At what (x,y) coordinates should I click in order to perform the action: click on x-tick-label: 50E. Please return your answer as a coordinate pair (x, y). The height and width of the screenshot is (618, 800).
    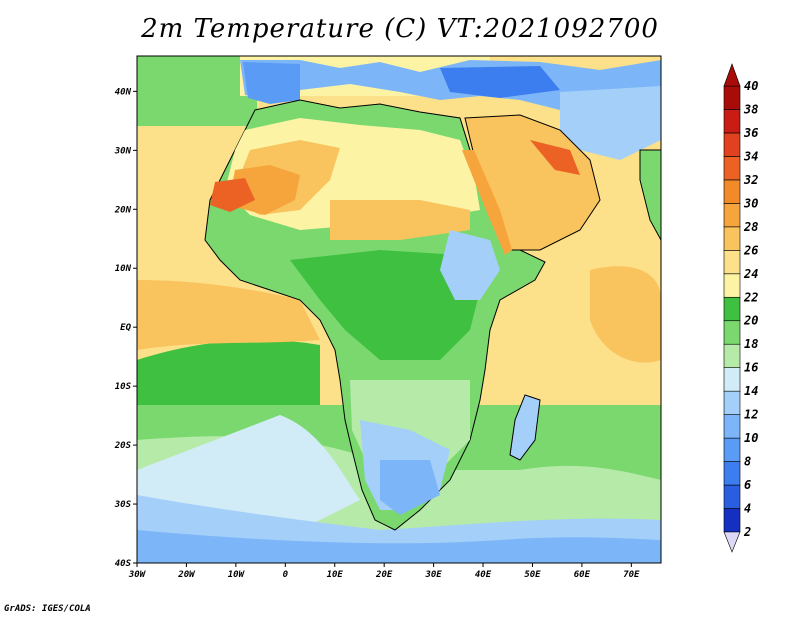
    Looking at the image, I should click on (532, 575).